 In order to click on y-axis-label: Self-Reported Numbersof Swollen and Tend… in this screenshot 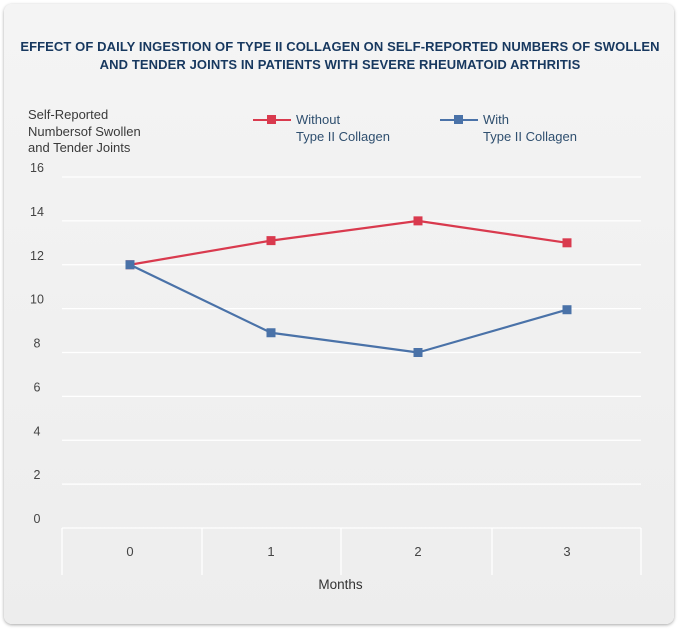, I will do `click(84, 131)`.